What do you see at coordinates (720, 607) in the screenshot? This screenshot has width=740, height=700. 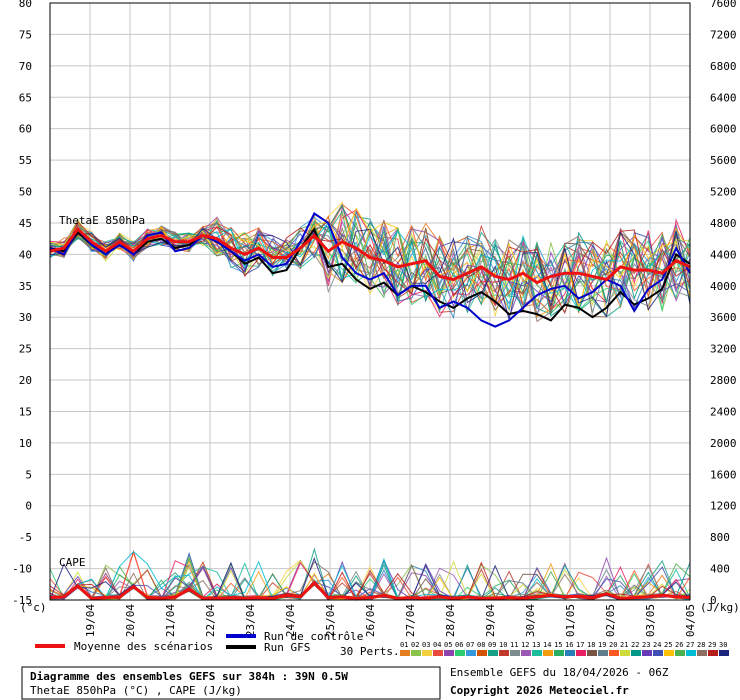 I see `right-unit-label: (J/kg)` at bounding box center [720, 607].